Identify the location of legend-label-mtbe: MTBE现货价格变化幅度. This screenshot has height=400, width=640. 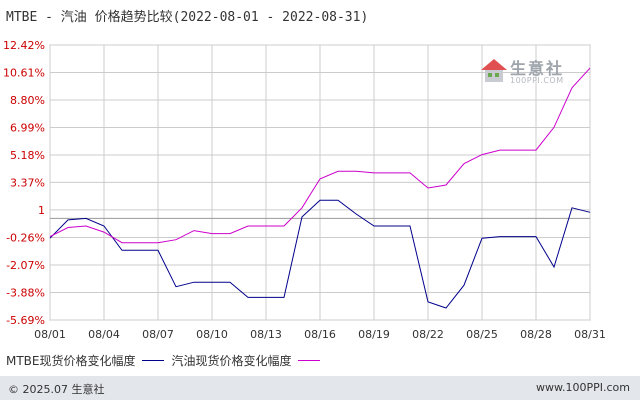
(71, 360).